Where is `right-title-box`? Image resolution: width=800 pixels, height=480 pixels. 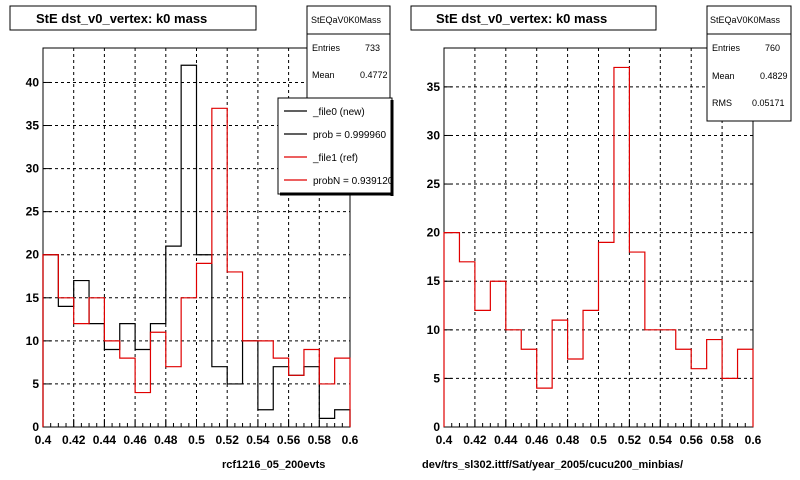 right-title-box is located at coordinates (533, 18).